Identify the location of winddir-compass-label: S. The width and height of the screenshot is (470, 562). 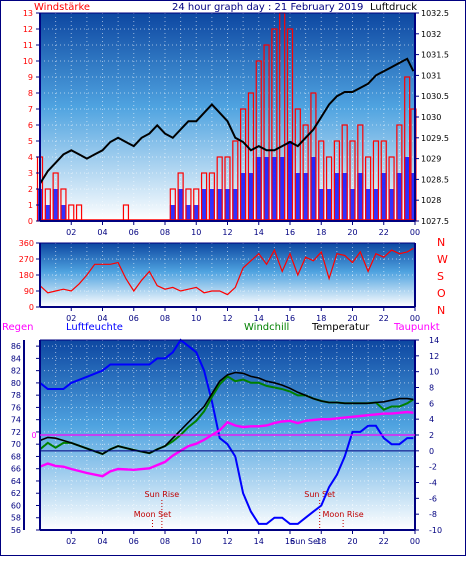
(440, 276).